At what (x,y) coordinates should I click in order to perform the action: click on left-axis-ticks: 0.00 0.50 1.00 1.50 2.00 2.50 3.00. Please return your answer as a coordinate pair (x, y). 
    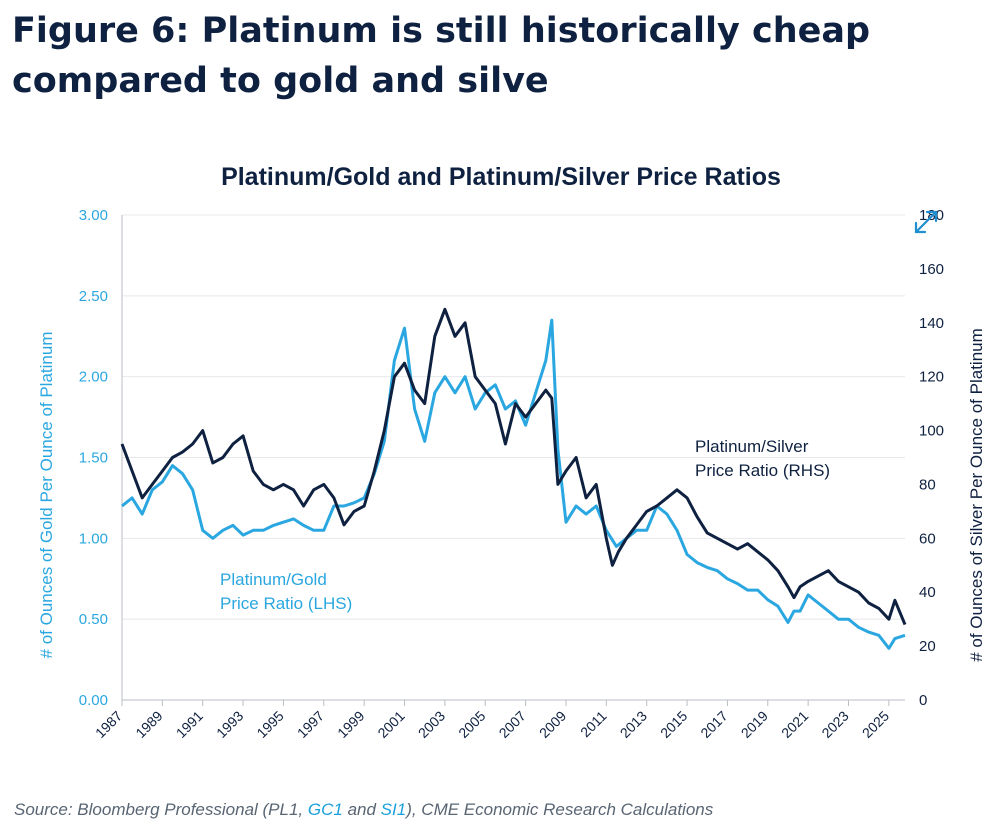
    Looking at the image, I should click on (93, 458).